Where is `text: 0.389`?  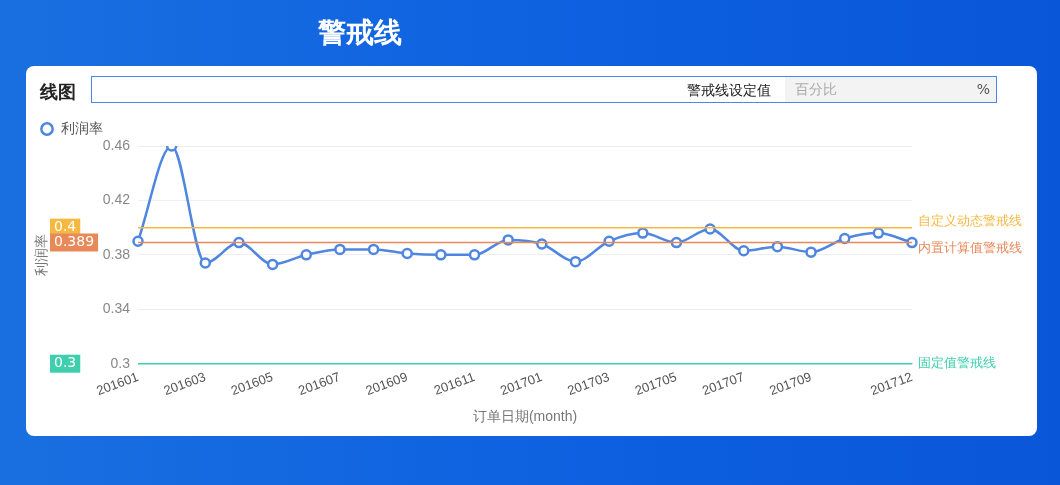
text: 0.389 is located at coordinates (74, 241).